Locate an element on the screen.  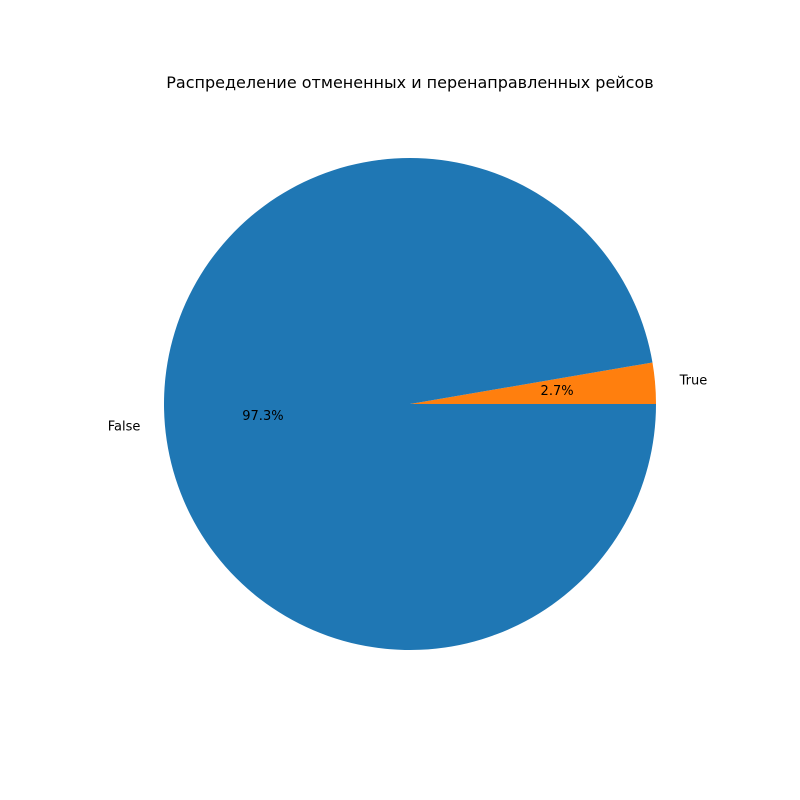
pie-slice-true is located at coordinates (533, 383).